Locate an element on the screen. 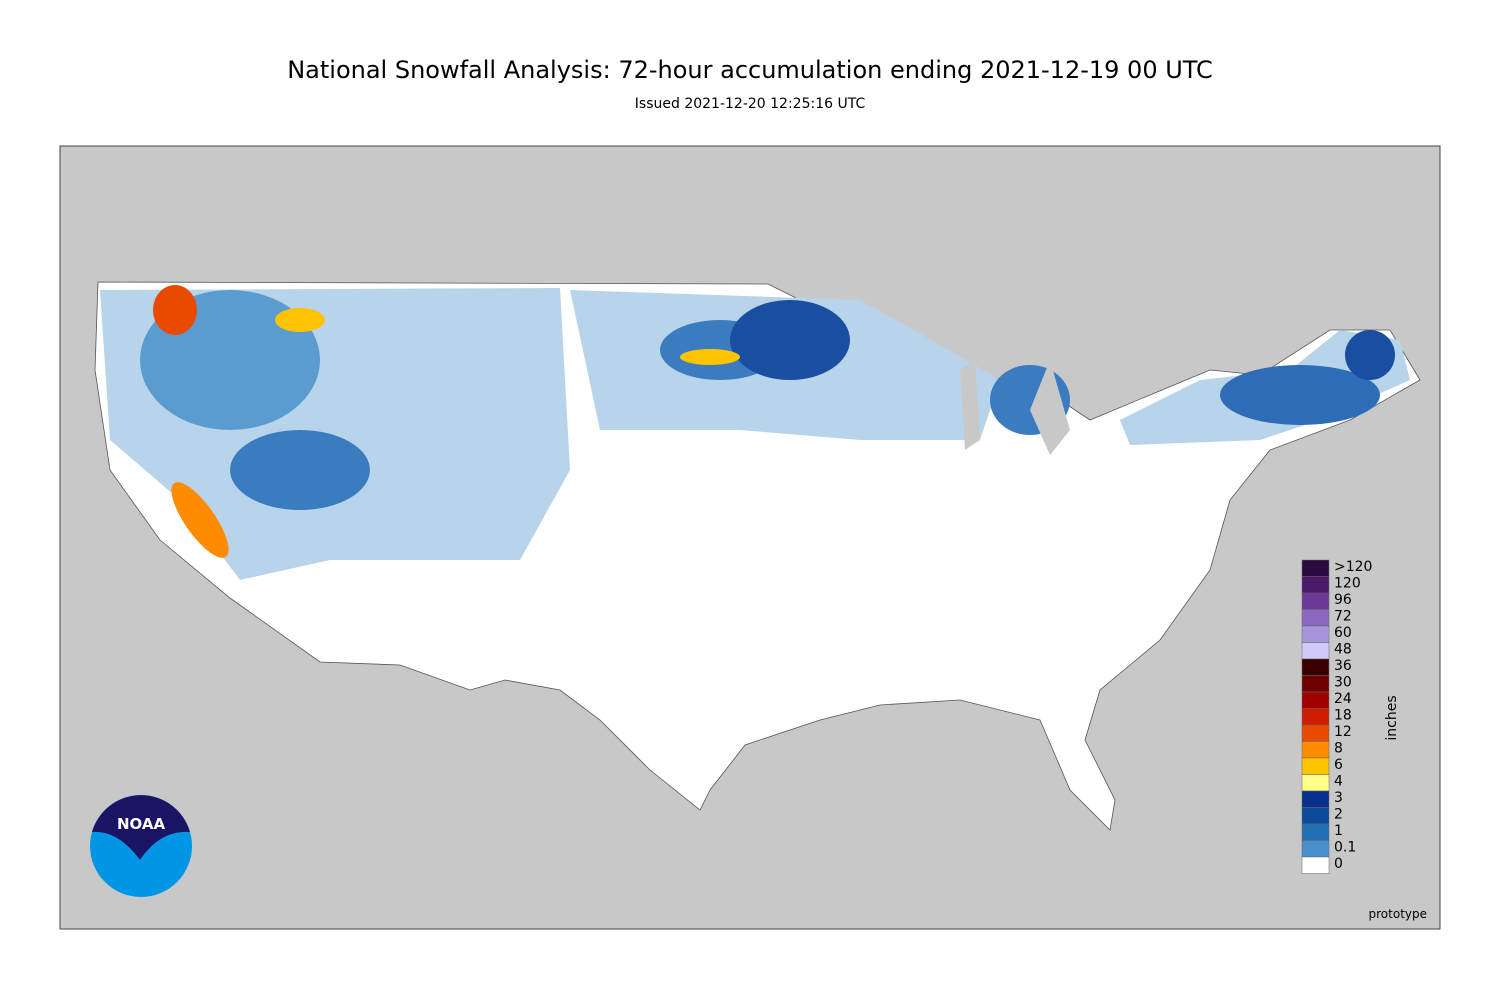 The width and height of the screenshot is (1500, 982). great-lakes is located at coordinates (1015, 407).